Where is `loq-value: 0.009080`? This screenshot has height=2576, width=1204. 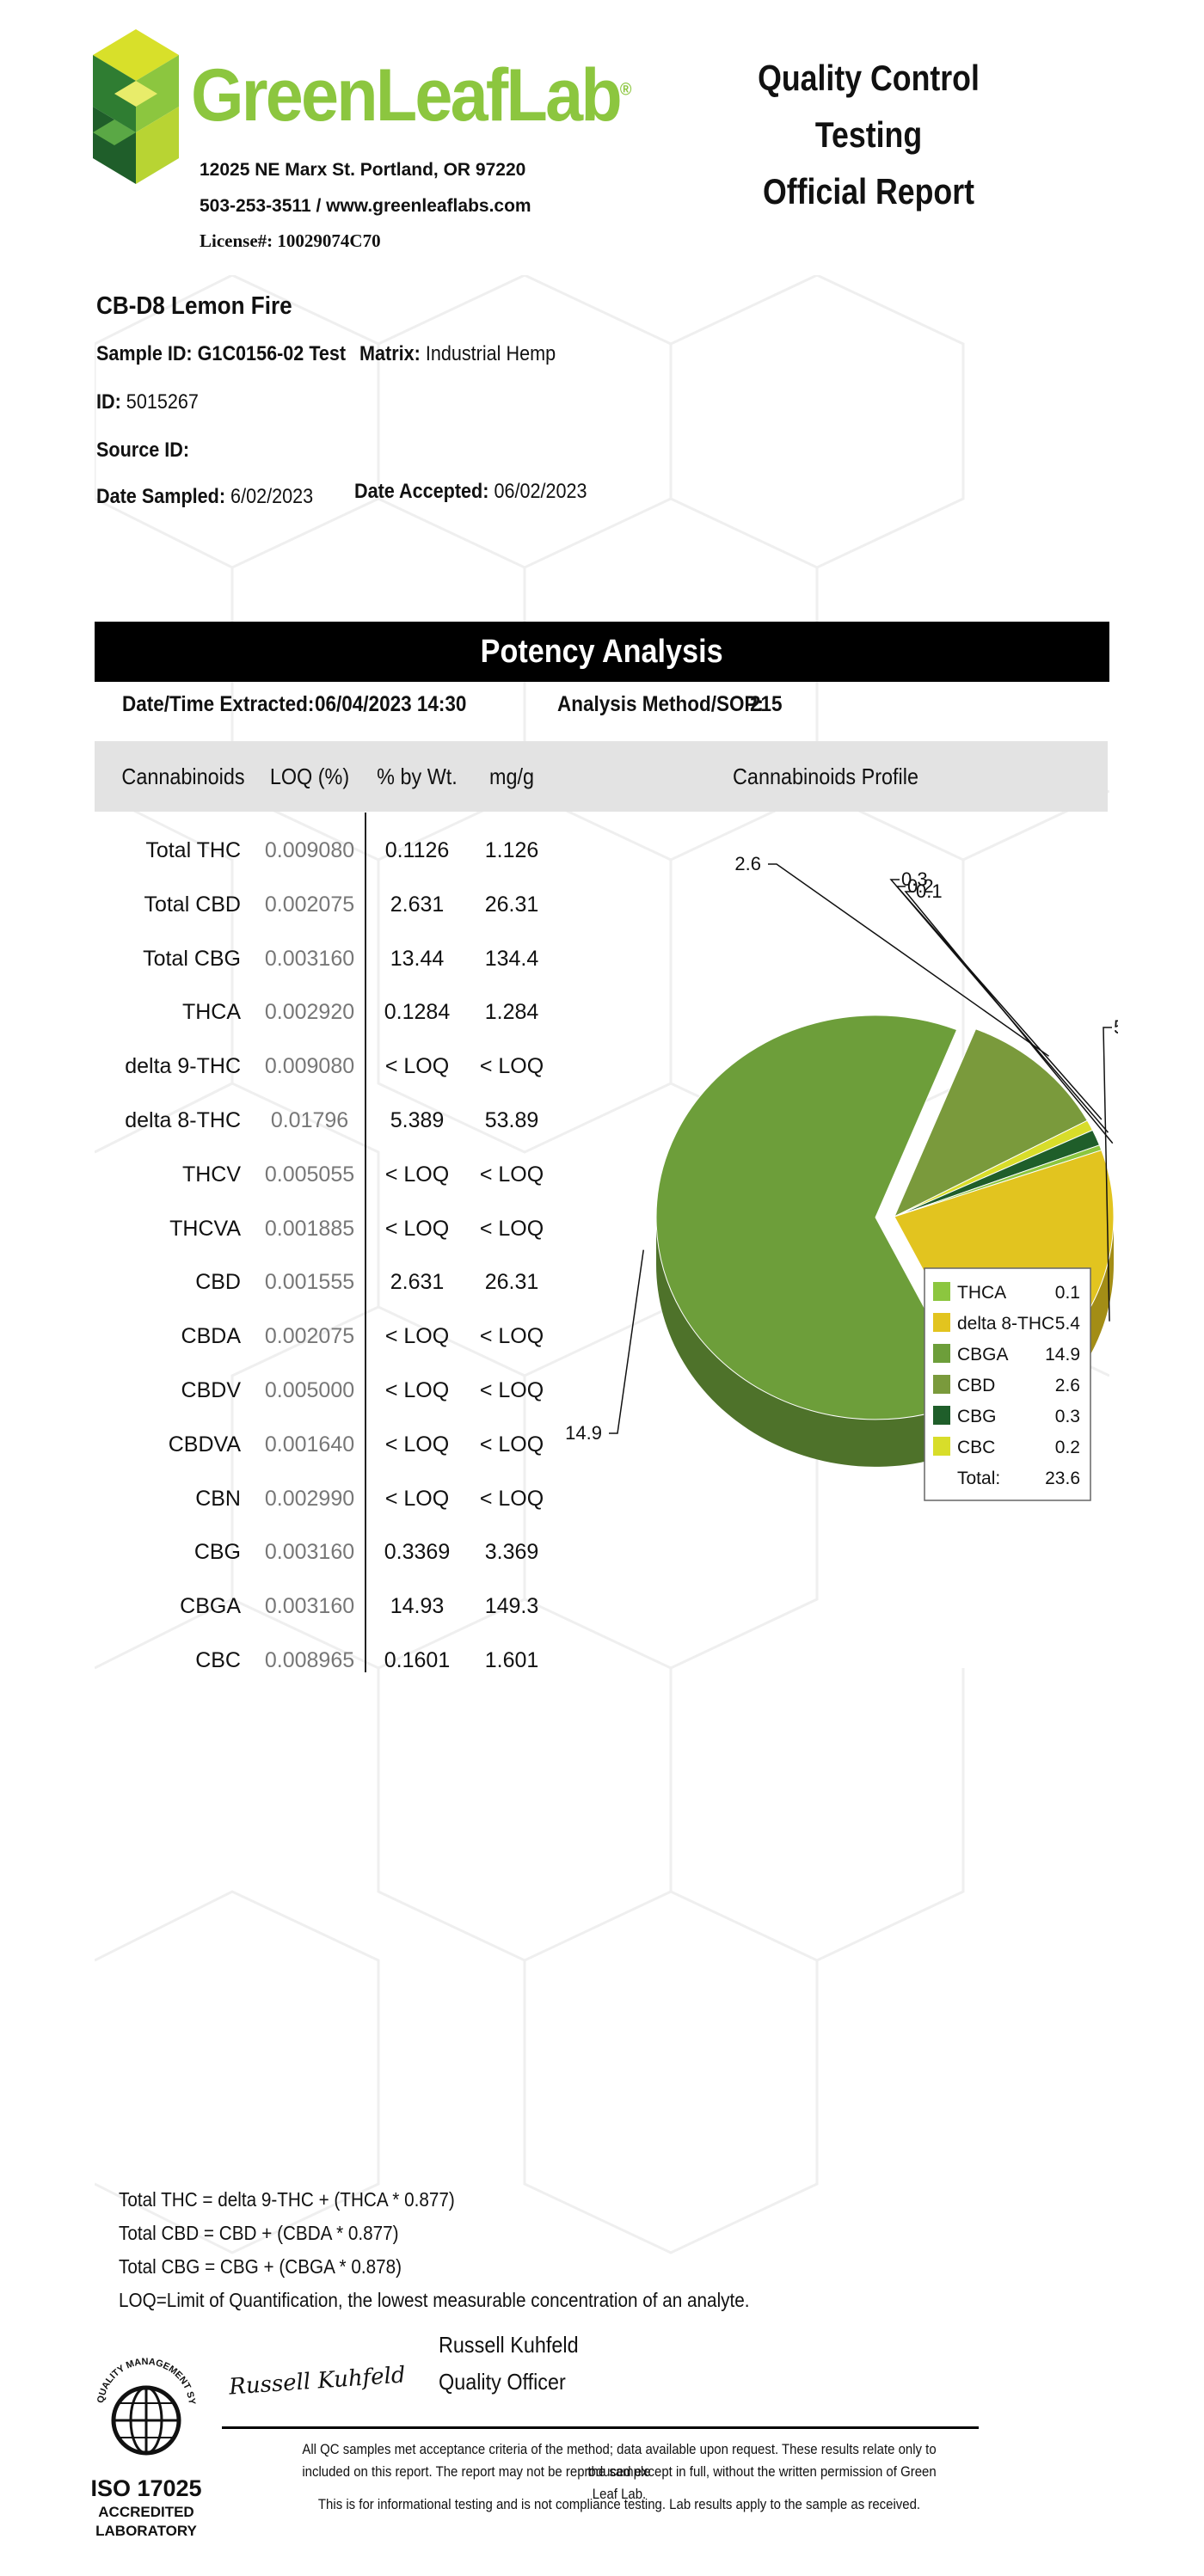 loq-value: 0.009080 is located at coordinates (309, 1066).